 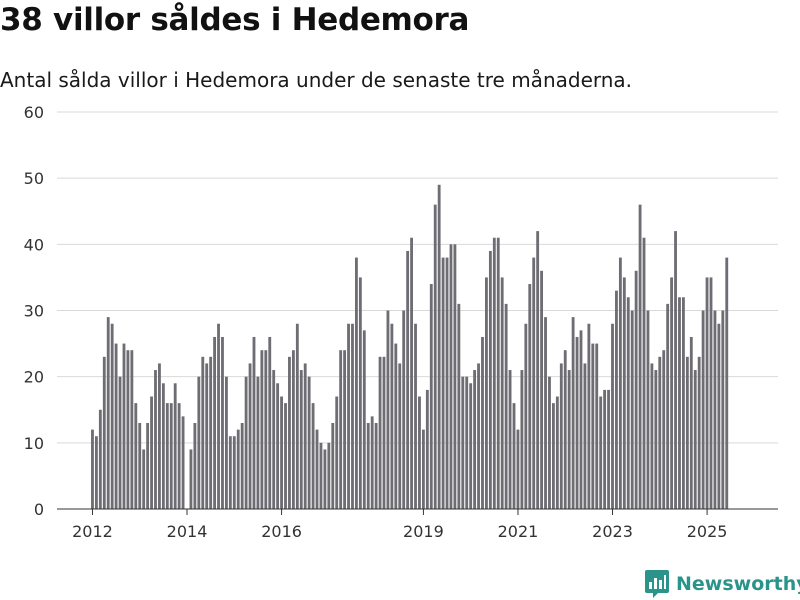 What do you see at coordinates (187, 531) in the screenshot?
I see `x-tick-label: 2014` at bounding box center [187, 531].